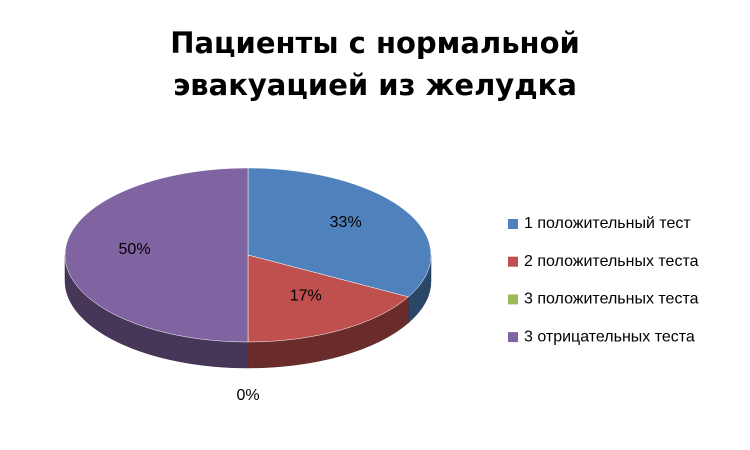 The image size is (750, 450). Describe the element at coordinates (609, 336) in the screenshot. I see `legend-label: 3 отрицательных теста` at that location.